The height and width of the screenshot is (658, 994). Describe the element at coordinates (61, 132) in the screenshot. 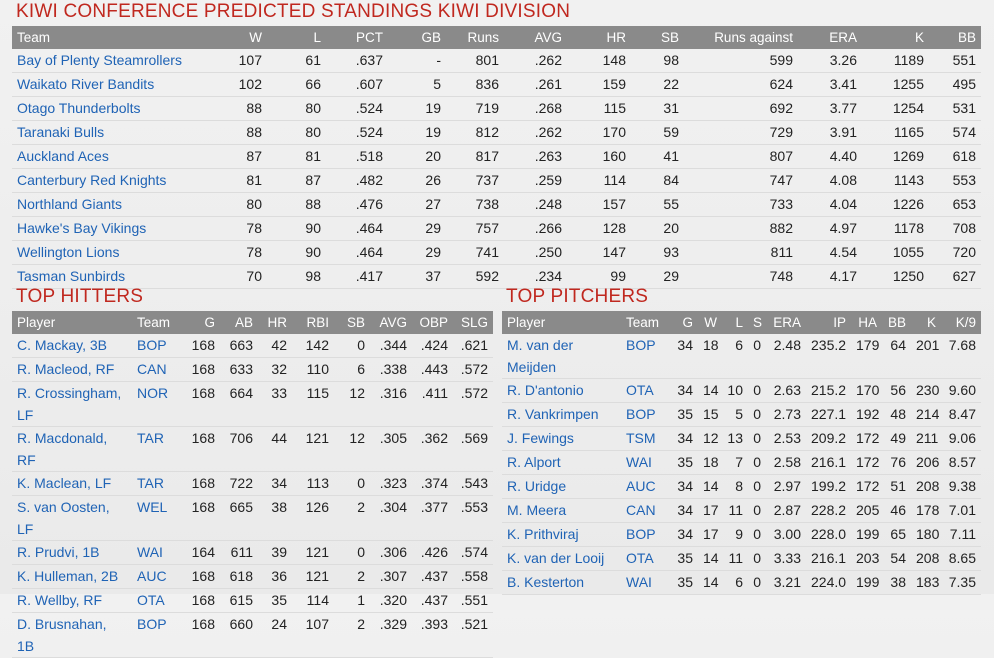

I see `team-link: Taranaki Bulls` at that location.